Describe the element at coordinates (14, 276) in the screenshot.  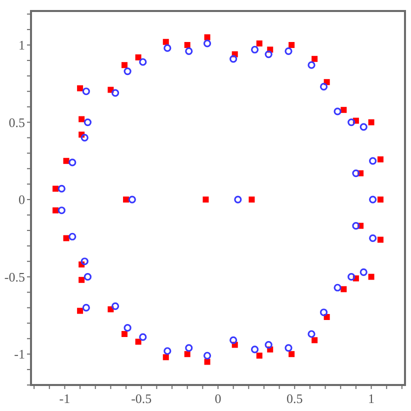
I see `y-tick-label: -0.5` at that location.